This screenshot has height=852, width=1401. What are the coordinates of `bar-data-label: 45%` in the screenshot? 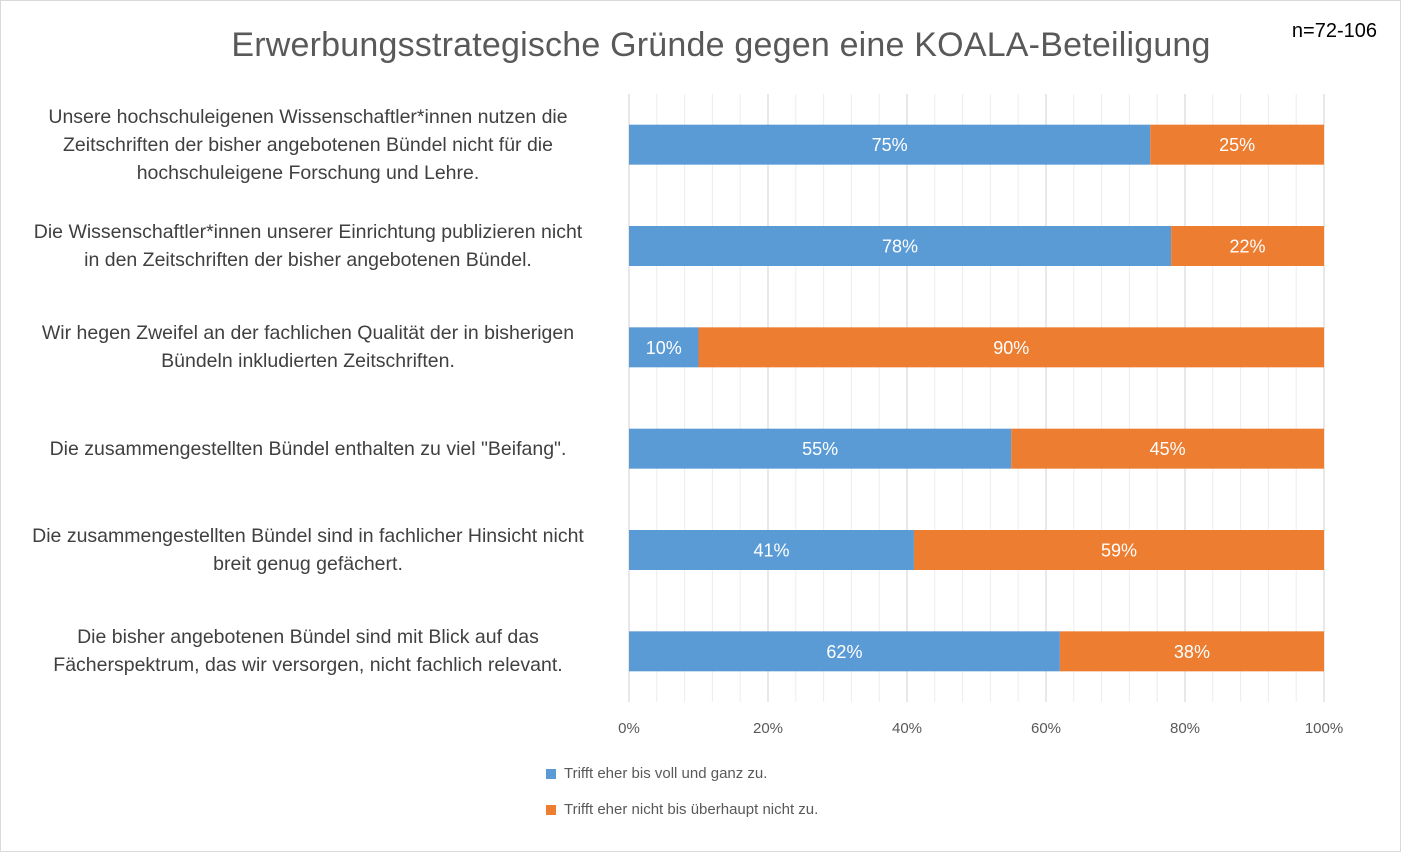 It's located at (1168, 449).